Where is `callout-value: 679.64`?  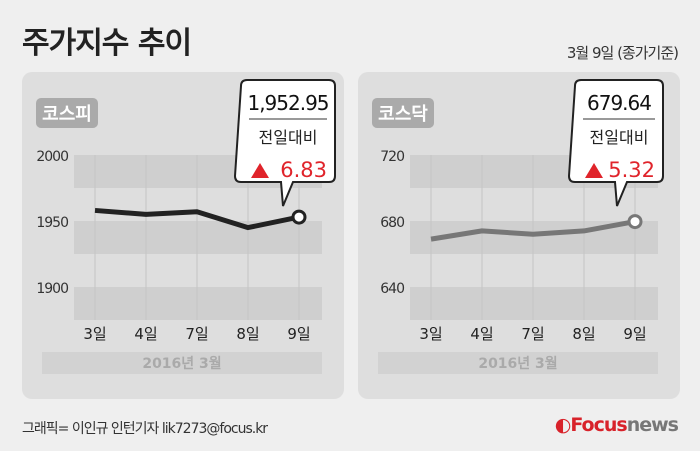
callout-value: 679.64 is located at coordinates (619, 103).